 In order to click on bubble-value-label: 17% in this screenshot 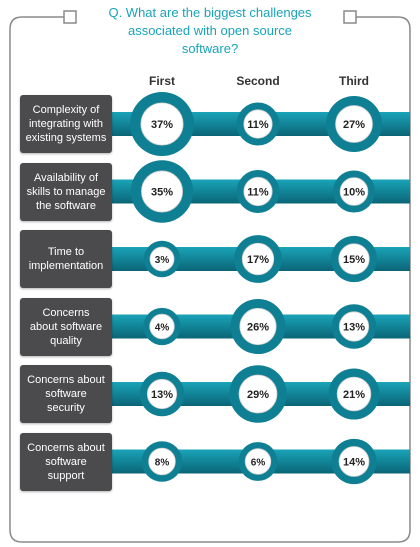, I will do `click(258, 260)`.